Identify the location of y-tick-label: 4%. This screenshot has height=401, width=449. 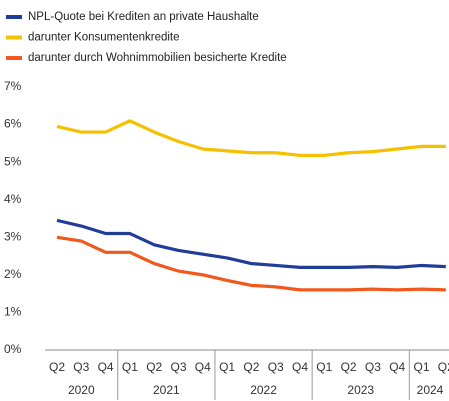
(13, 199).